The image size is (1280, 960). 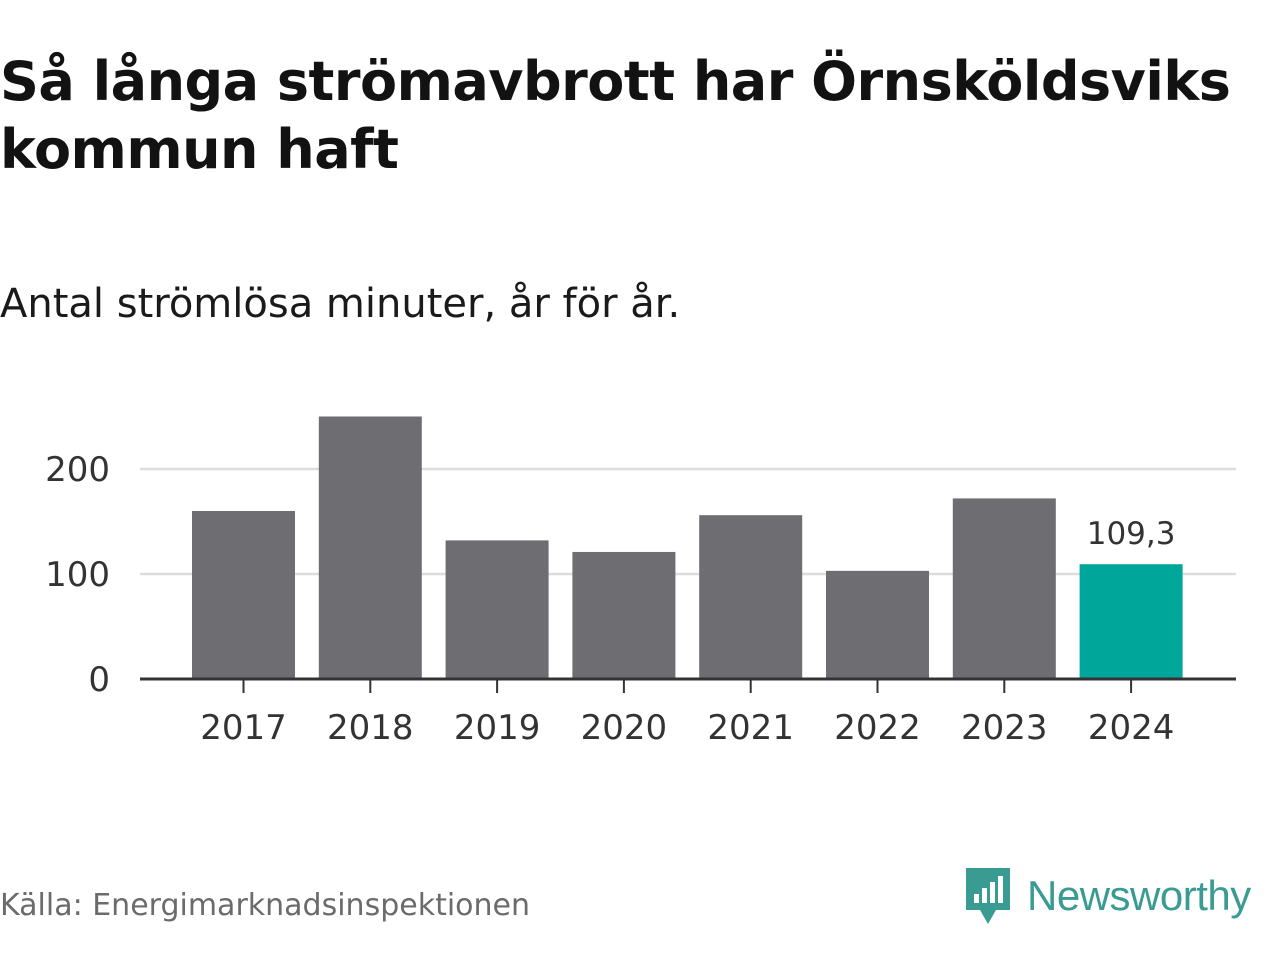 What do you see at coordinates (624, 728) in the screenshot?
I see `x-tick-label: 2020` at bounding box center [624, 728].